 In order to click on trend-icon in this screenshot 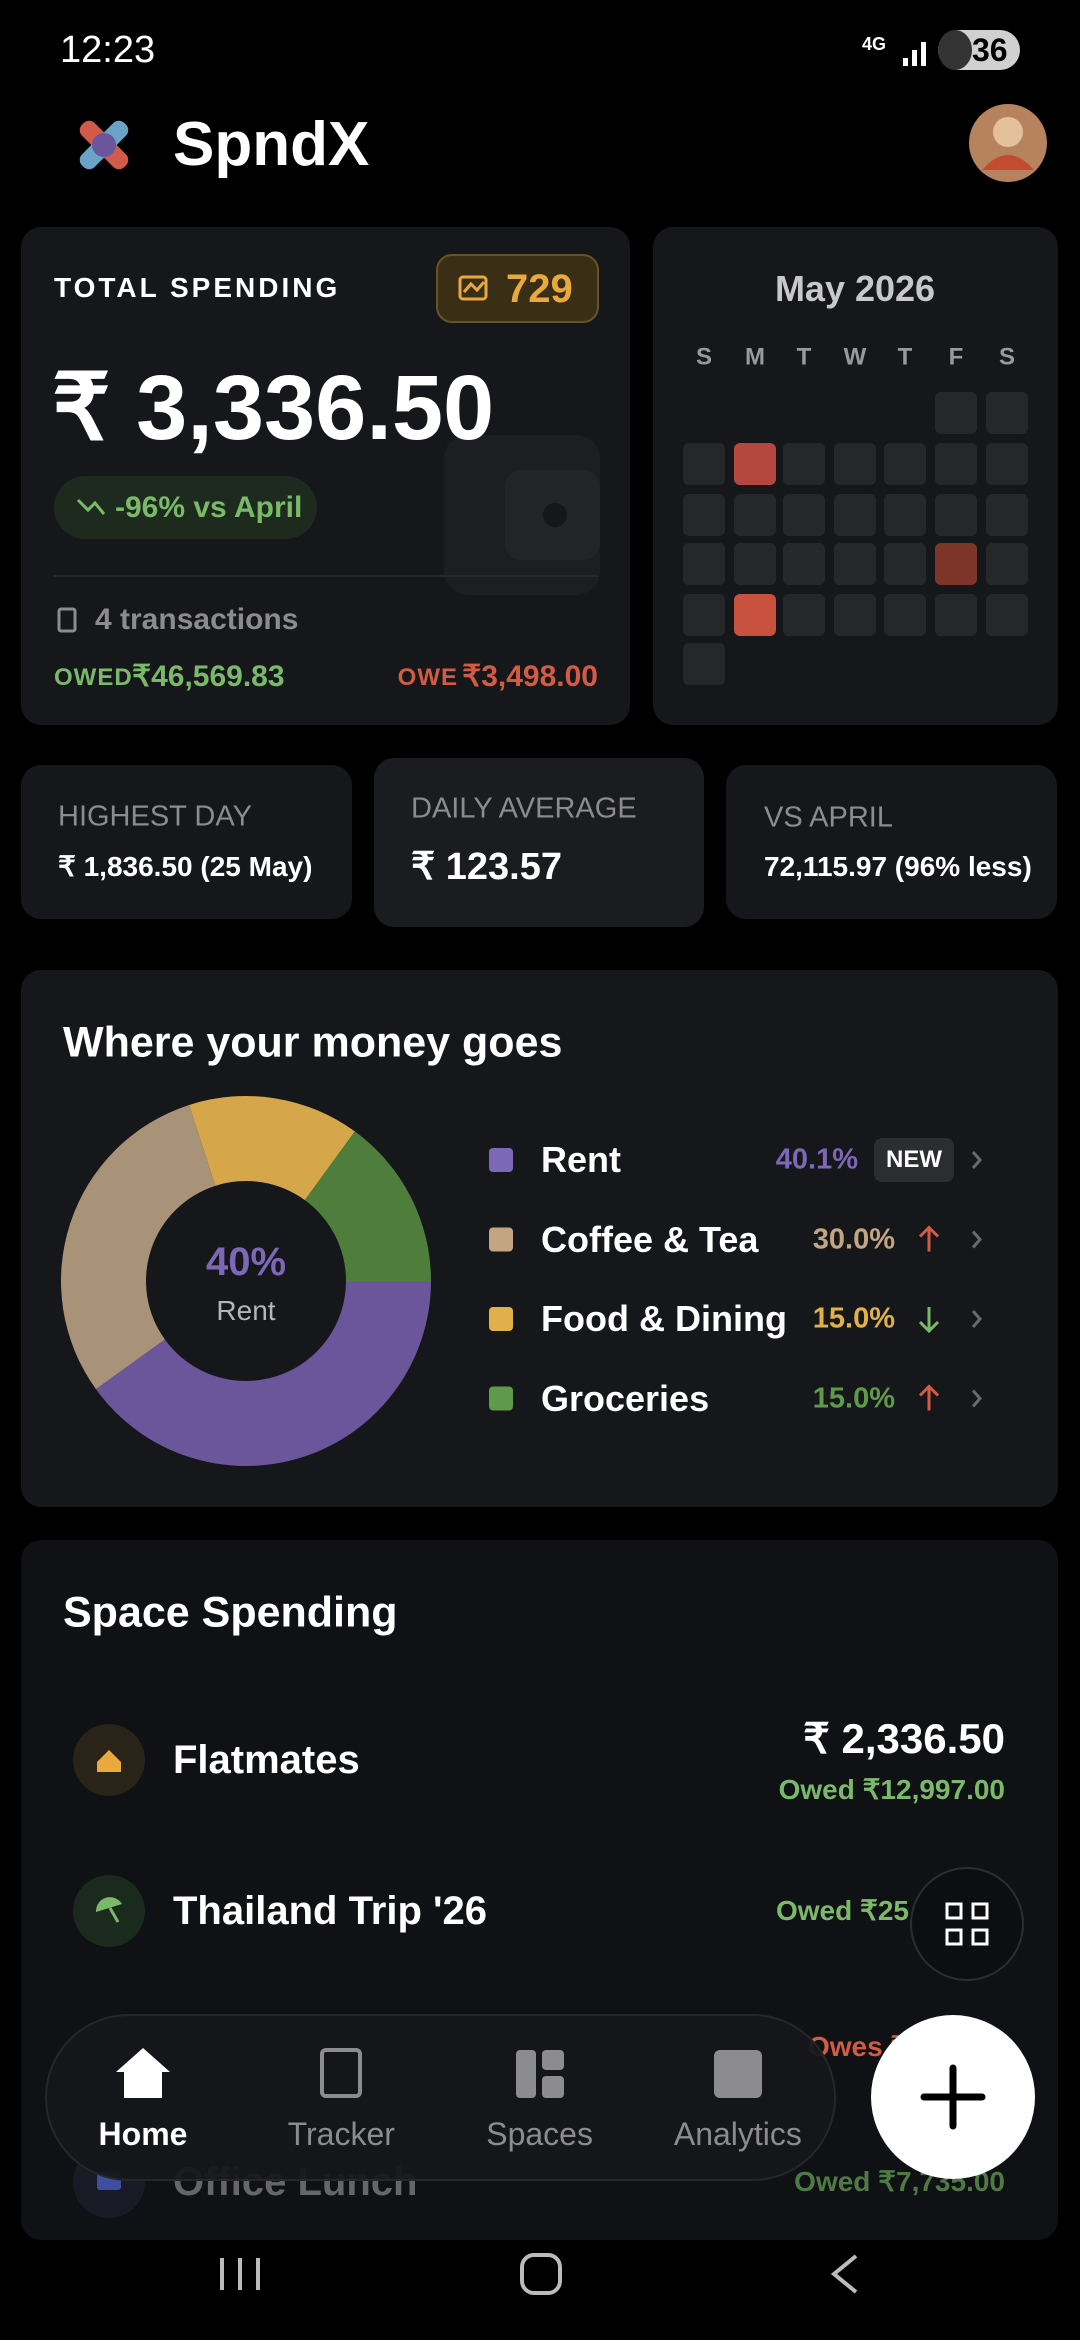, I will do `click(91, 506)`.